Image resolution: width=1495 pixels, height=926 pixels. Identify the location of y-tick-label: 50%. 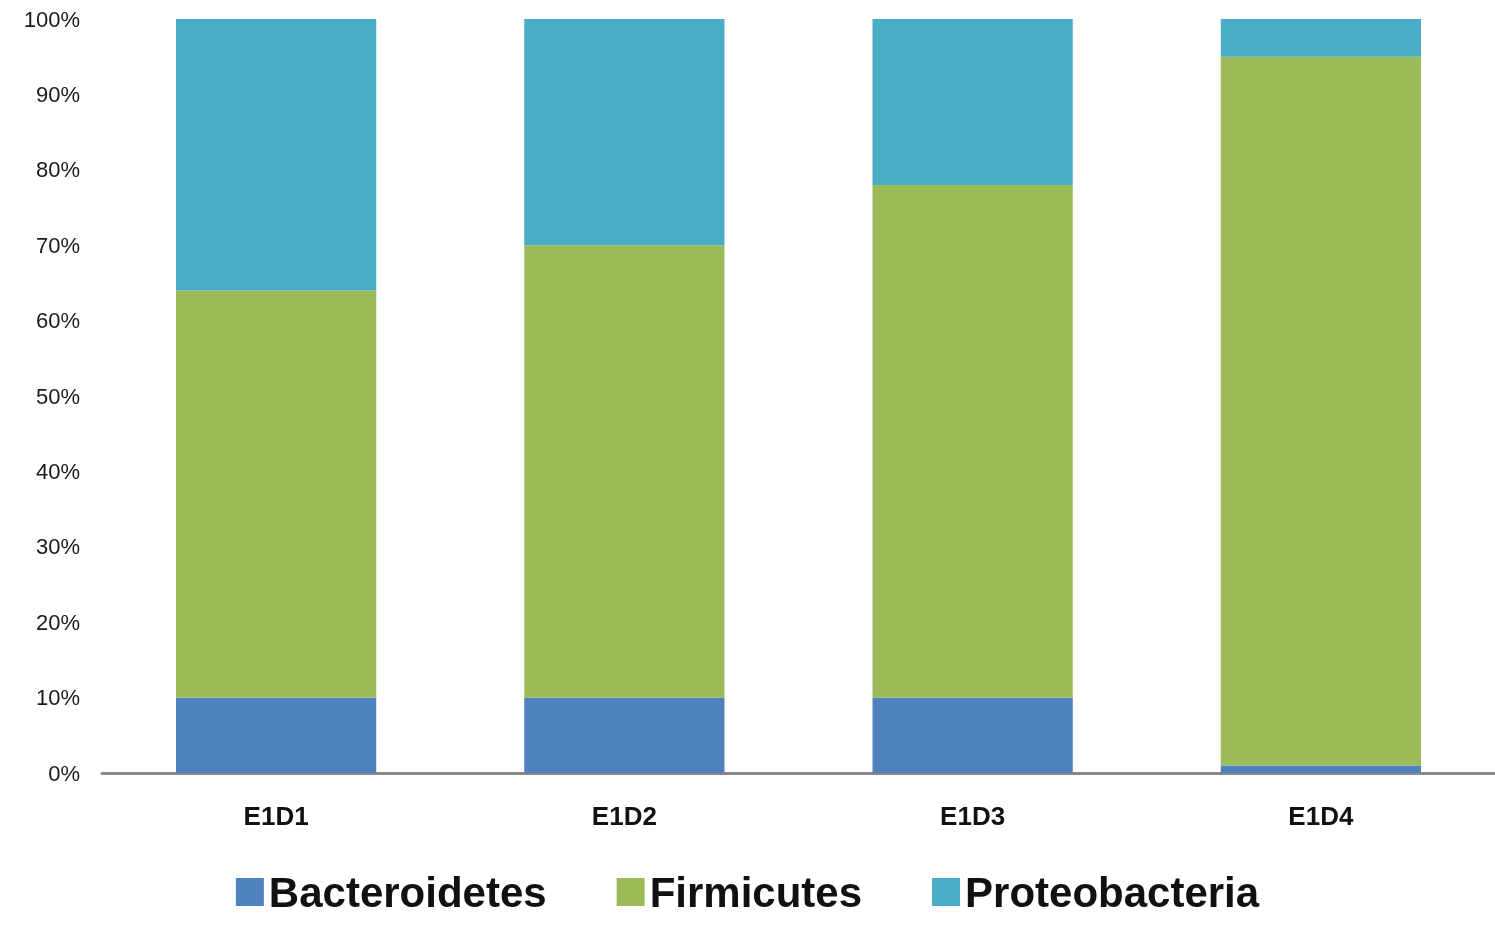
(57, 396).